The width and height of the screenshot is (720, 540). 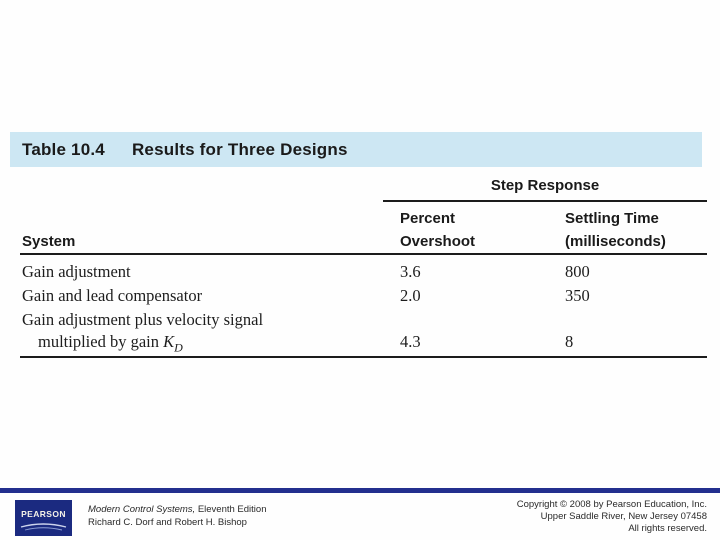 I want to click on gain-kd-symbol: KD, so click(x=173, y=343).